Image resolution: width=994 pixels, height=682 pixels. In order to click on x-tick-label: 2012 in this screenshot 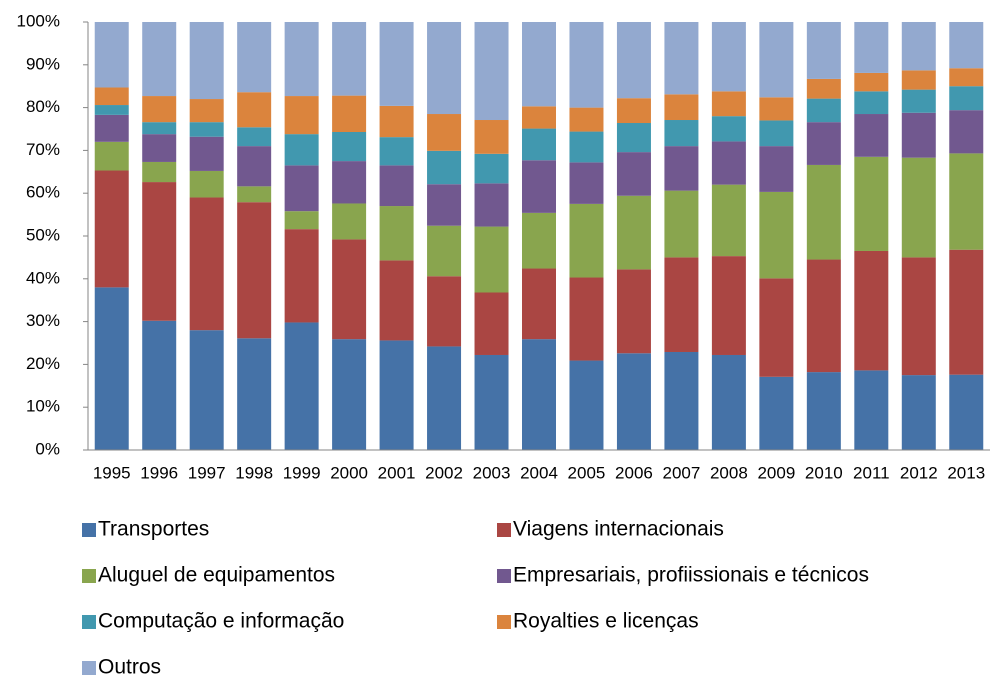, I will do `click(919, 472)`.